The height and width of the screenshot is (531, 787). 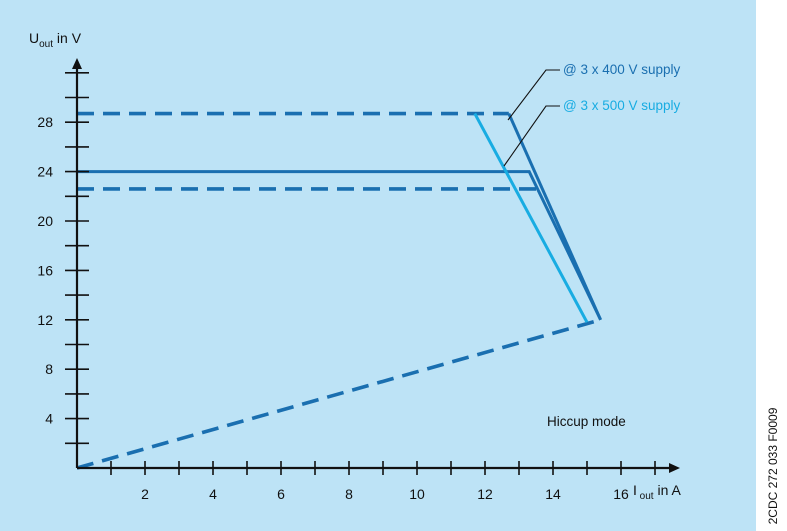 What do you see at coordinates (45, 221) in the screenshot?
I see `y-tick-label: 20` at bounding box center [45, 221].